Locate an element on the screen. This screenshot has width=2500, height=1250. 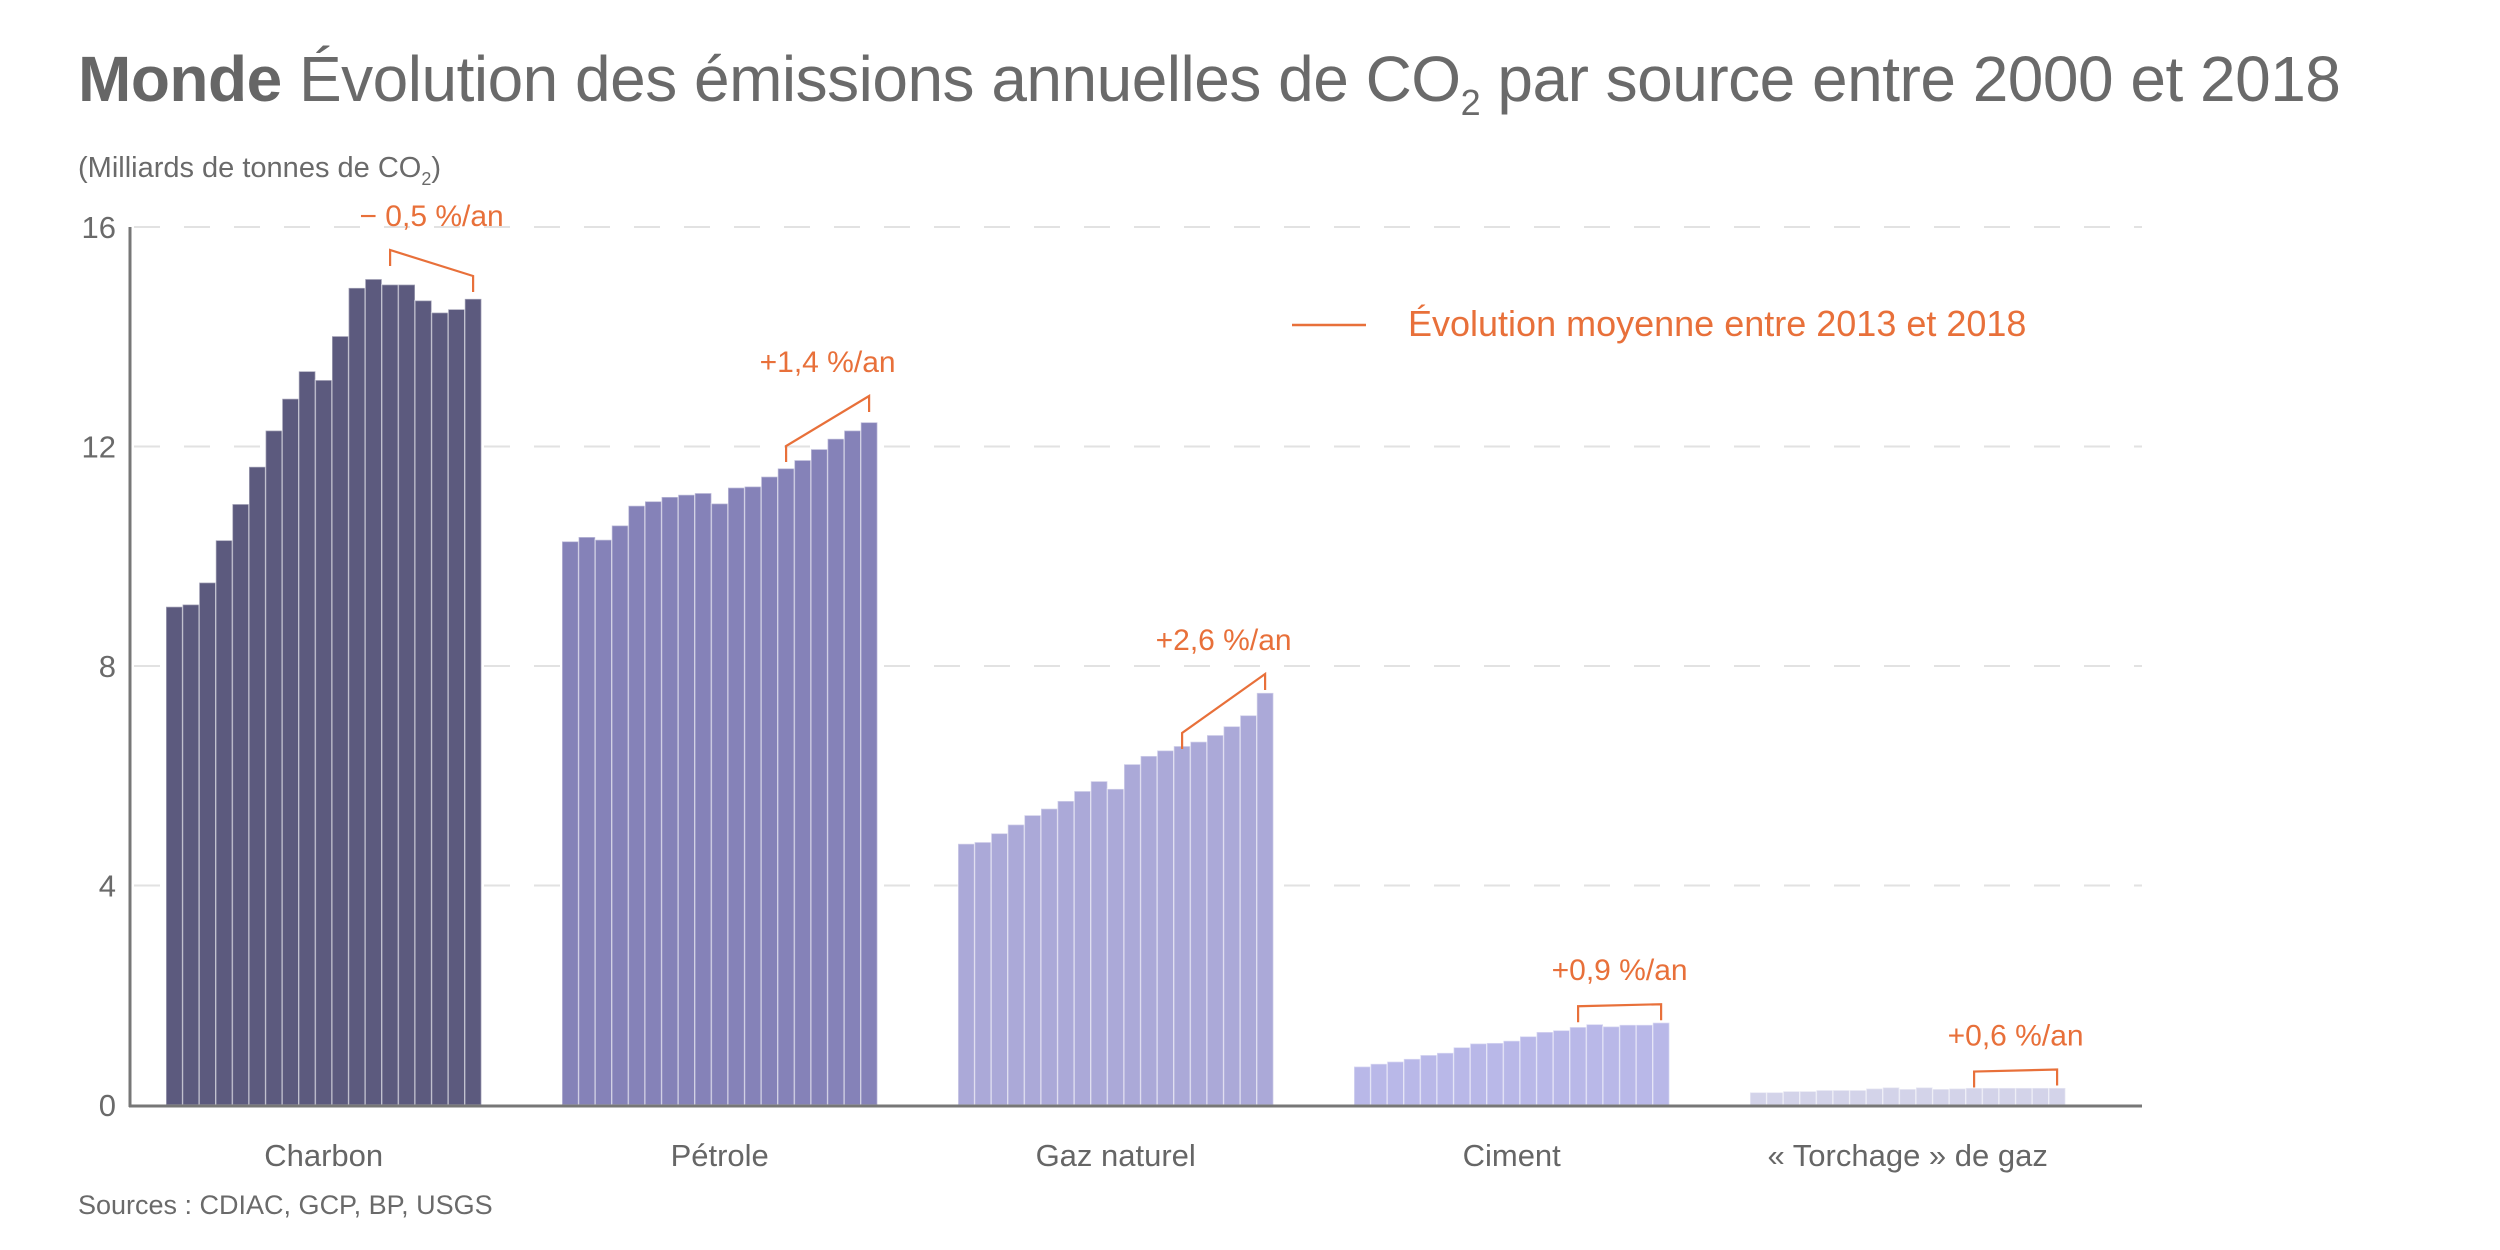
y-tick-label: 12 is located at coordinates (99, 447).